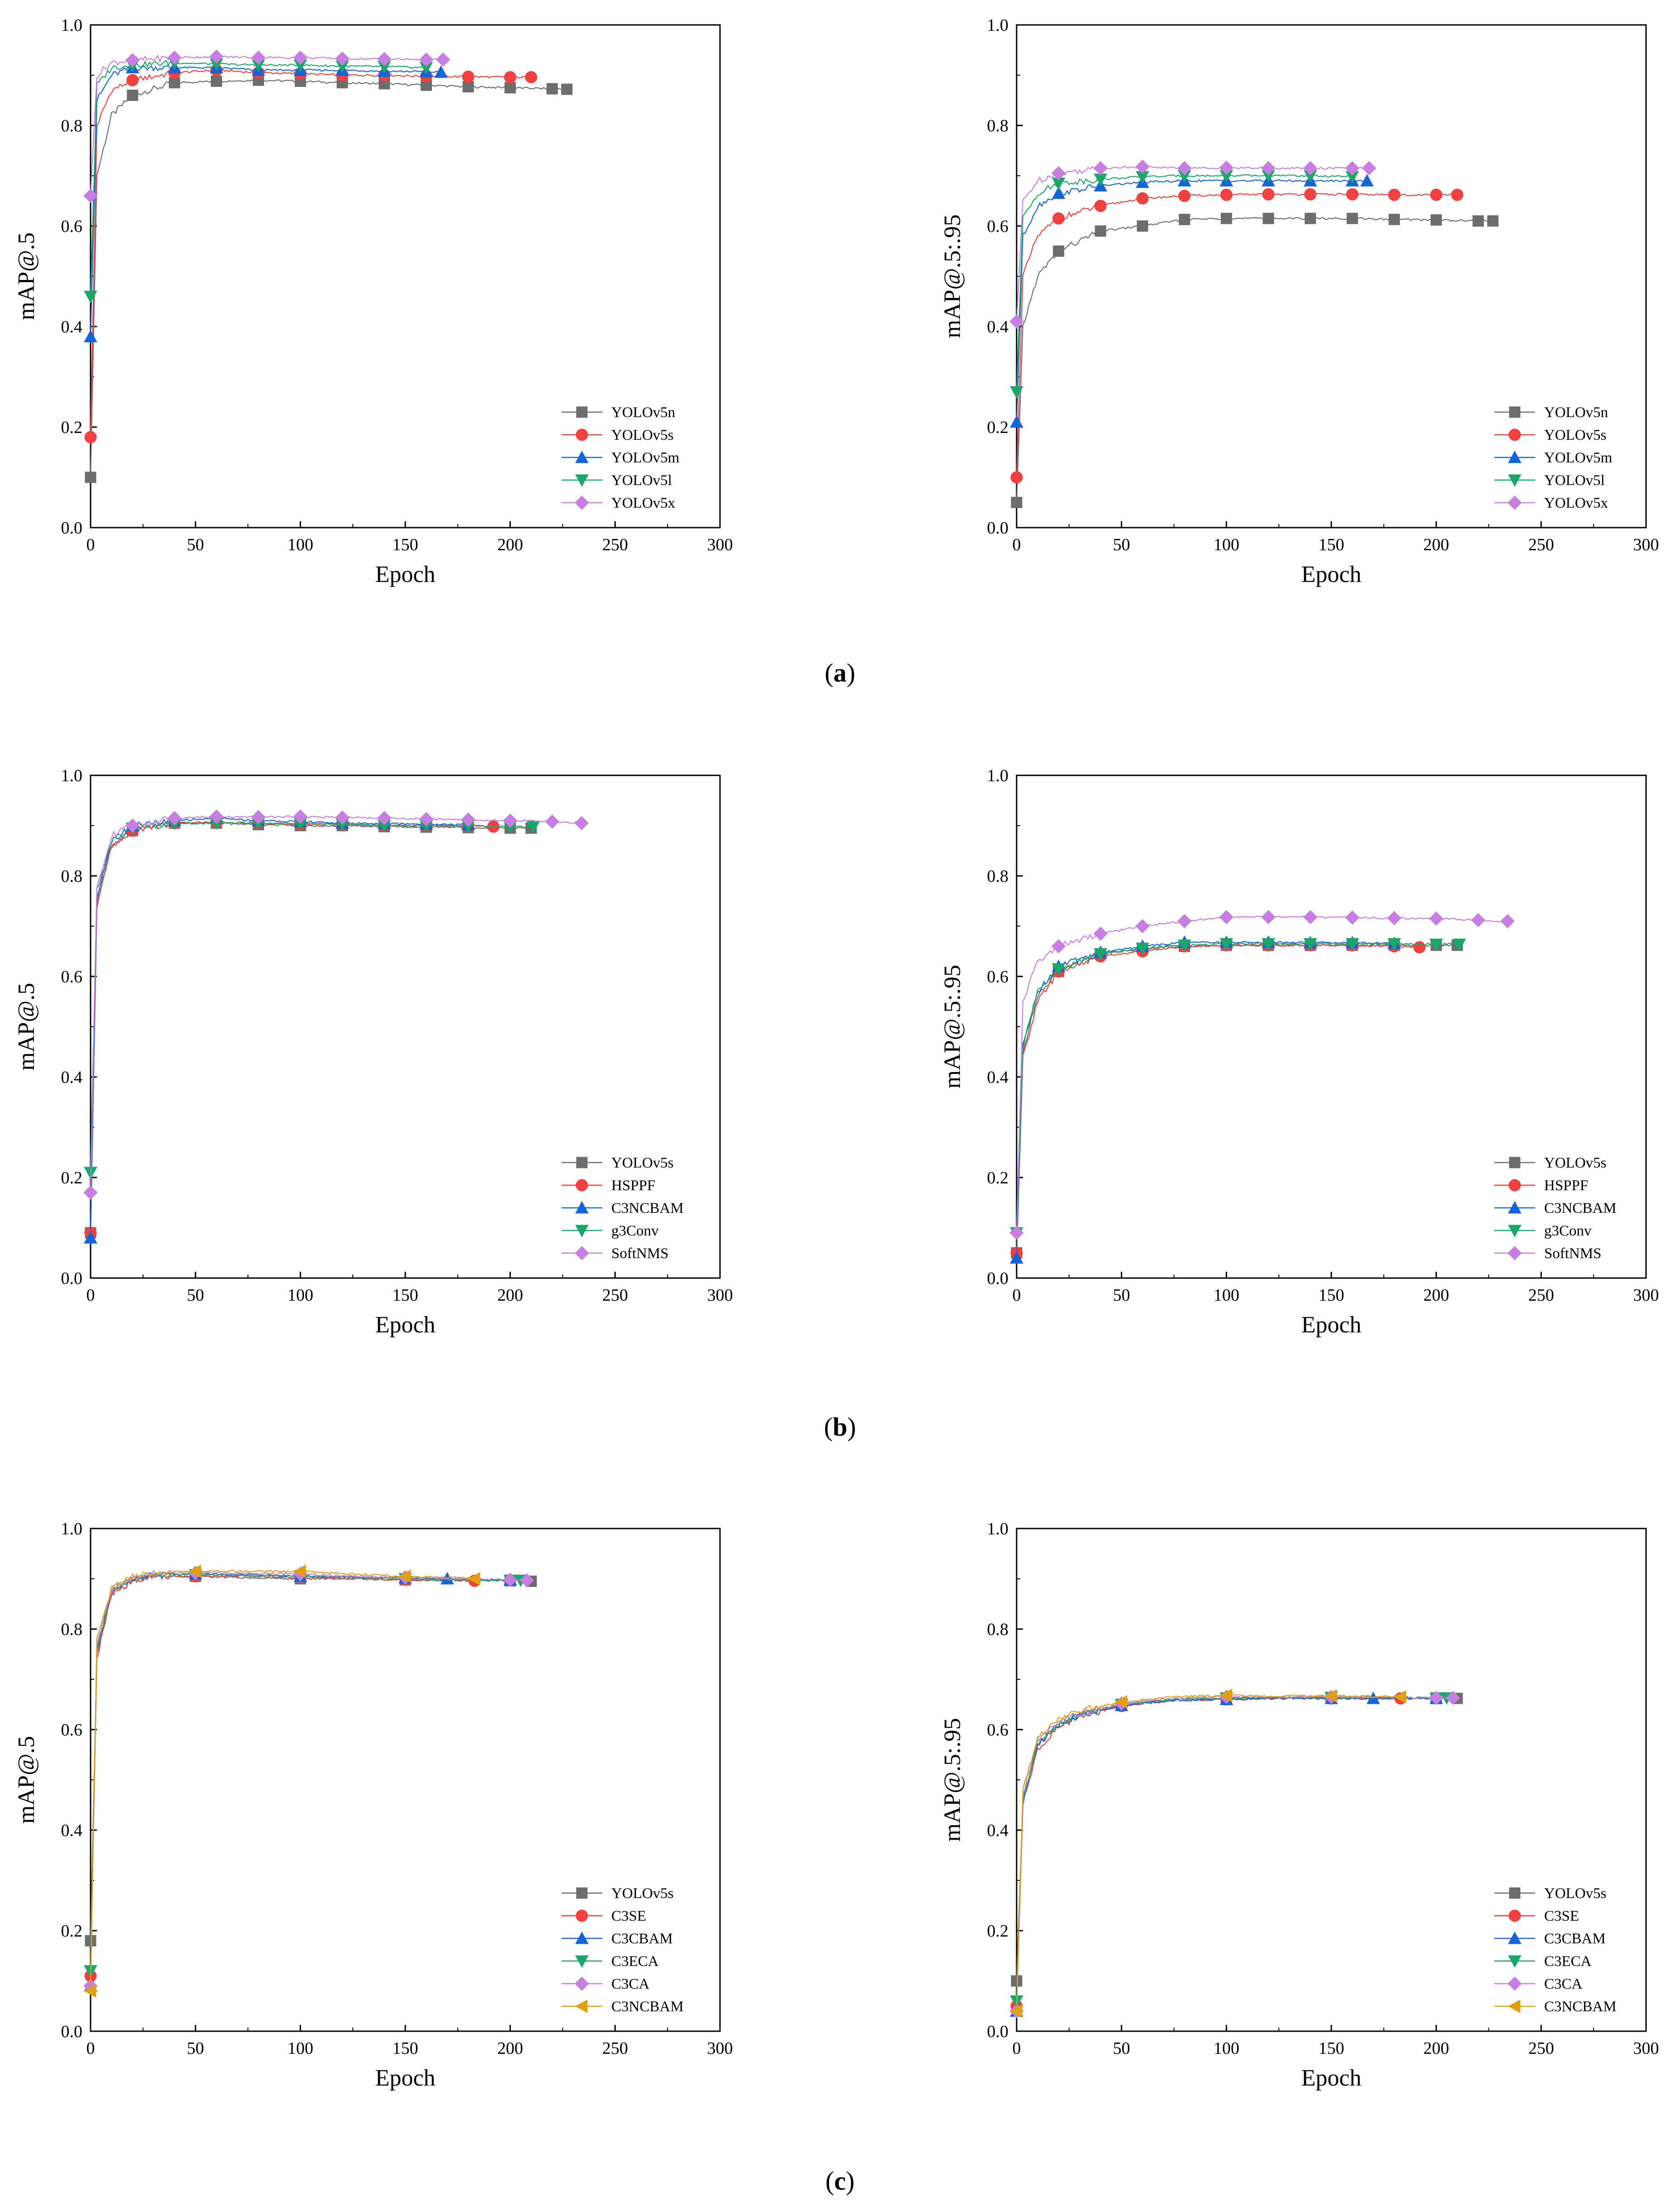  I want to click on x-tick-label: 250, so click(615, 1295).